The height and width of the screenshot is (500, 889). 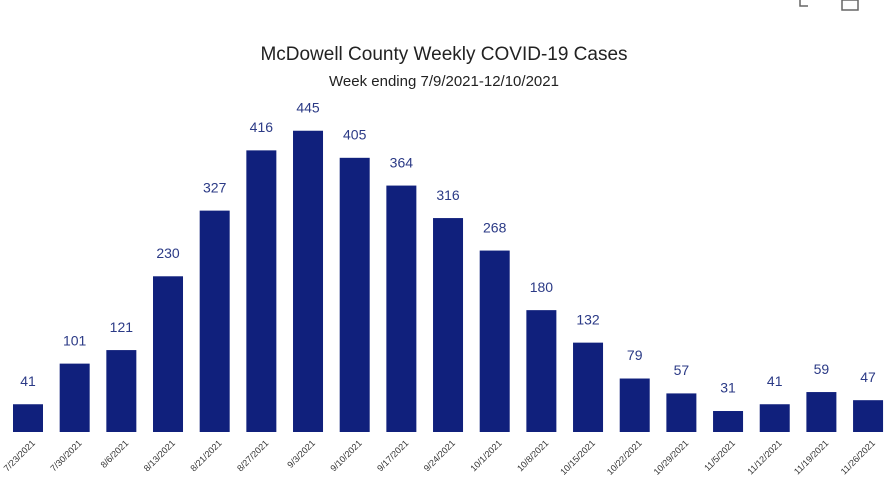 What do you see at coordinates (635, 355) in the screenshot?
I see `value-label: 79` at bounding box center [635, 355].